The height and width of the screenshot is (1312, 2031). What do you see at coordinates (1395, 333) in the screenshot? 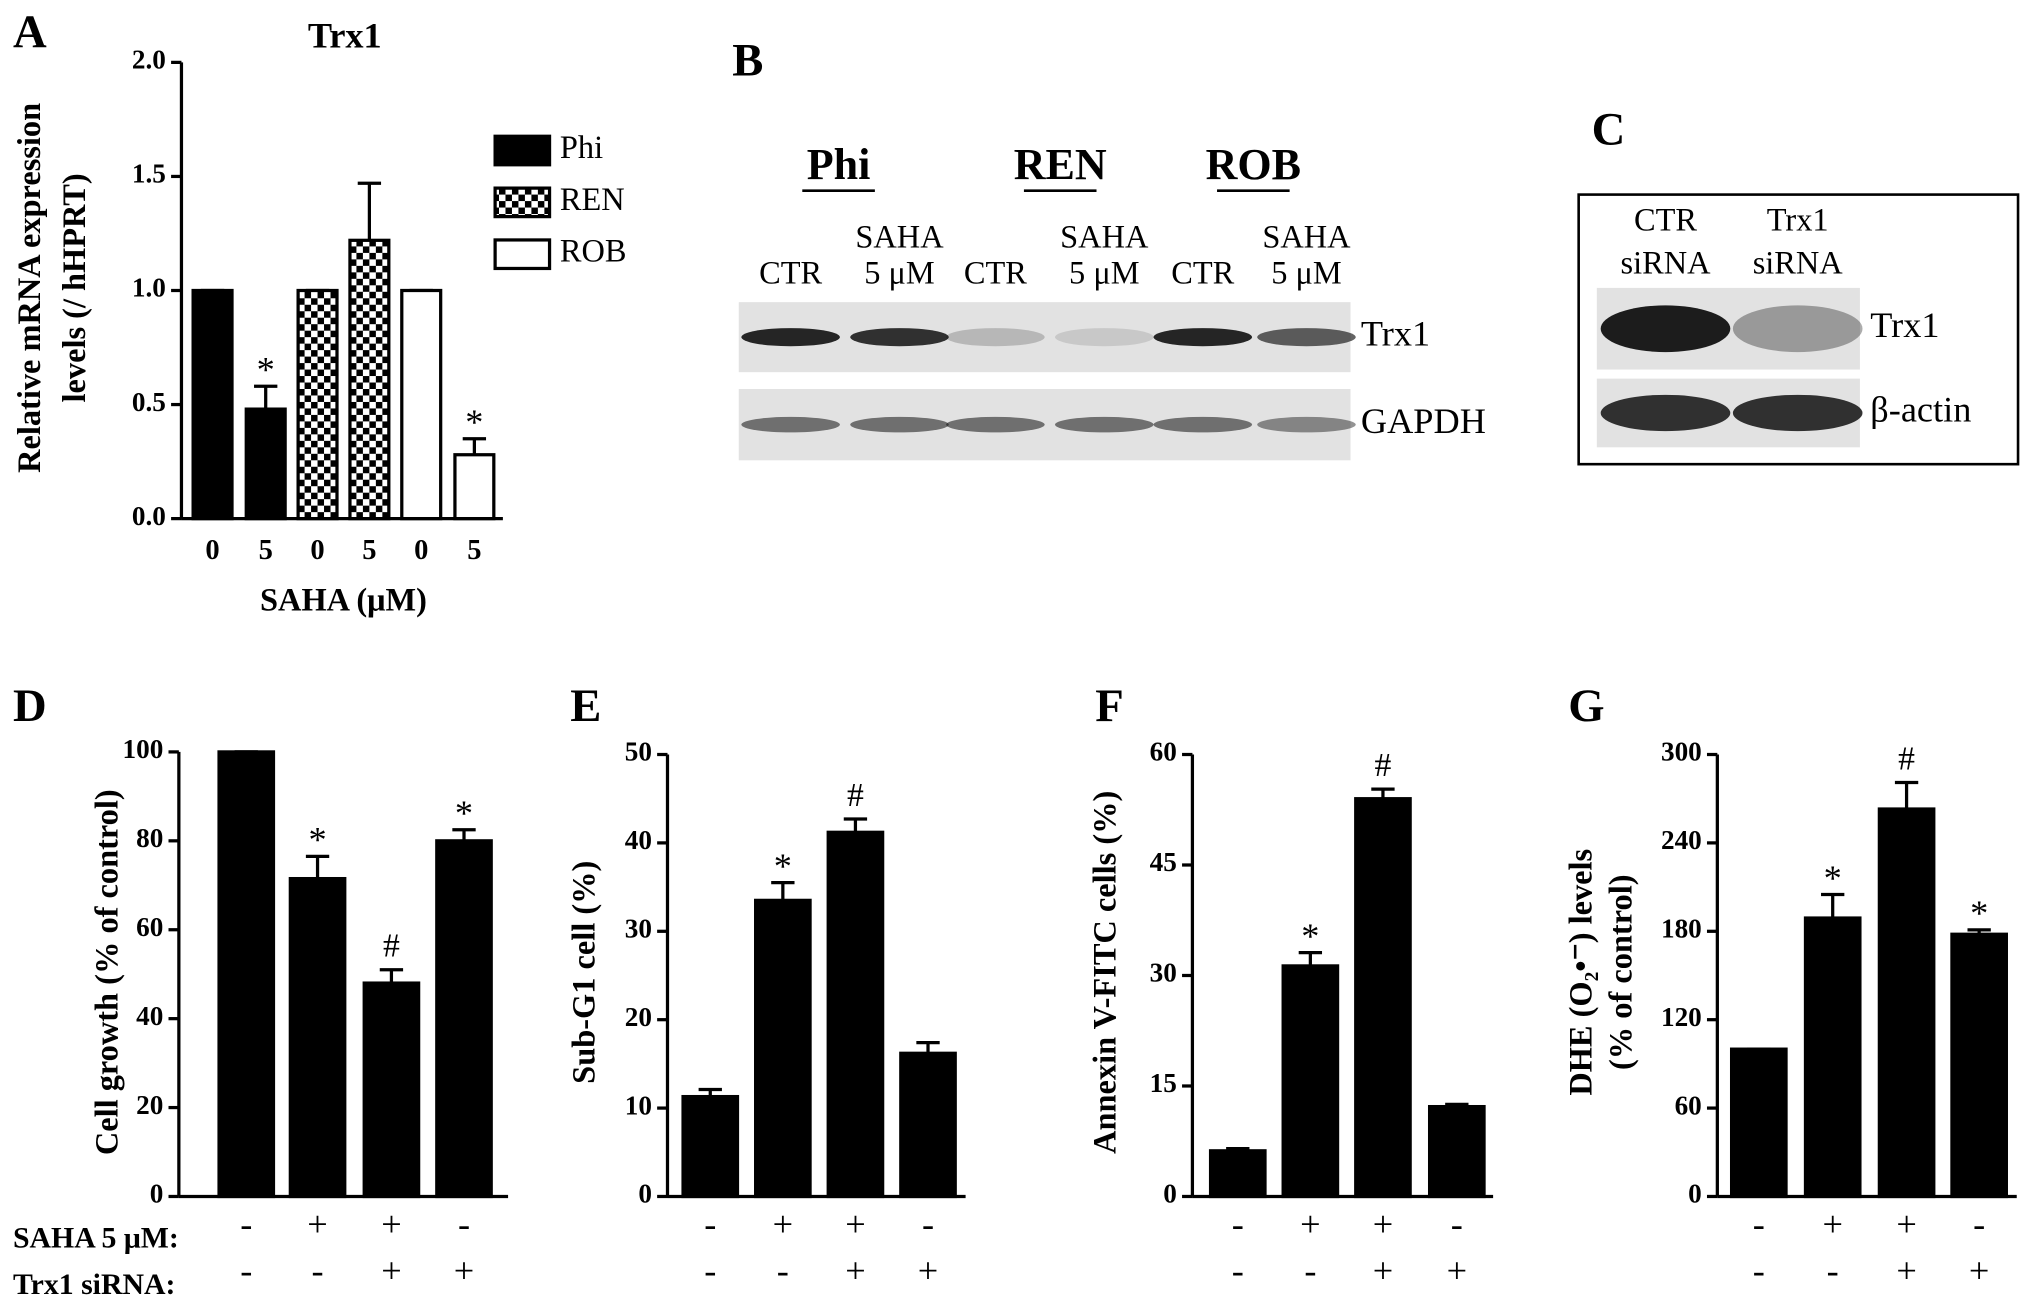
I see `protein-label: Trx1` at bounding box center [1395, 333].